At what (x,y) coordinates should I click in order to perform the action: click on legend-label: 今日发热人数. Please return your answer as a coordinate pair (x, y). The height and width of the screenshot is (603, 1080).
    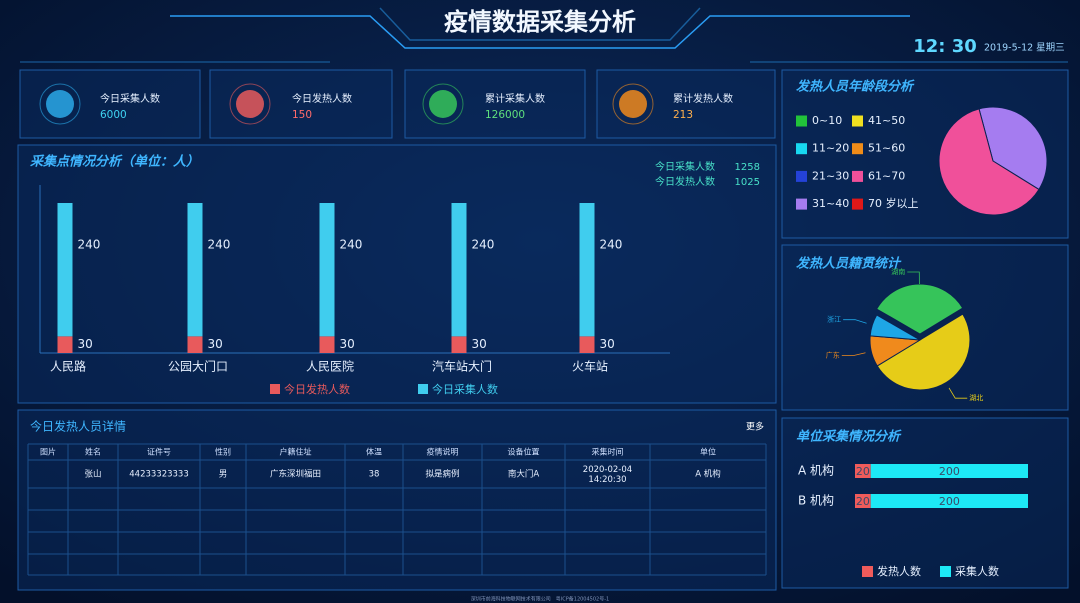
    Looking at the image, I should click on (317, 389).